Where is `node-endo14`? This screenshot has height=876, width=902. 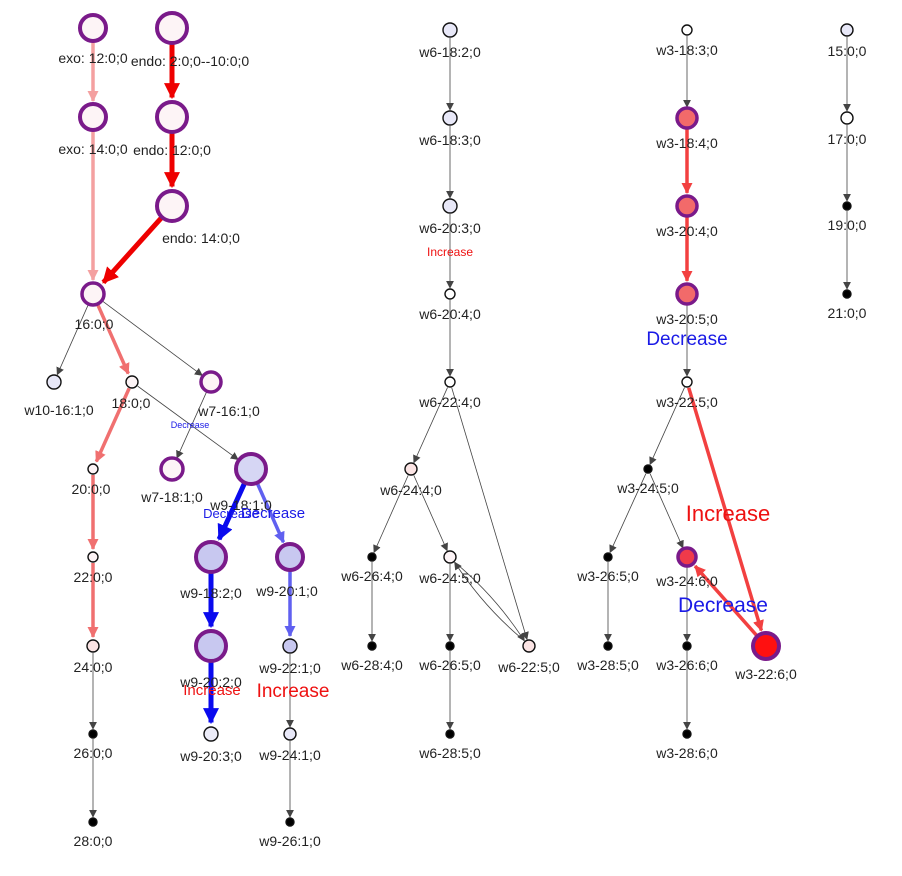 node-endo14 is located at coordinates (172, 206).